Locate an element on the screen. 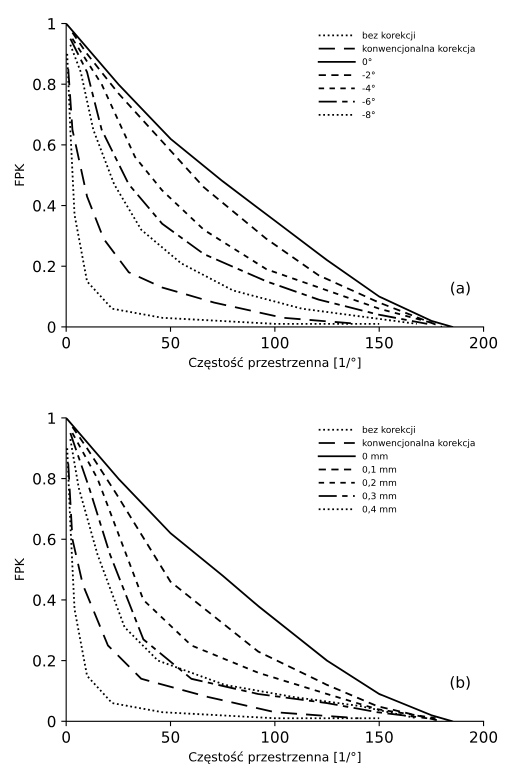  legend-label: -4° is located at coordinates (368, 88).